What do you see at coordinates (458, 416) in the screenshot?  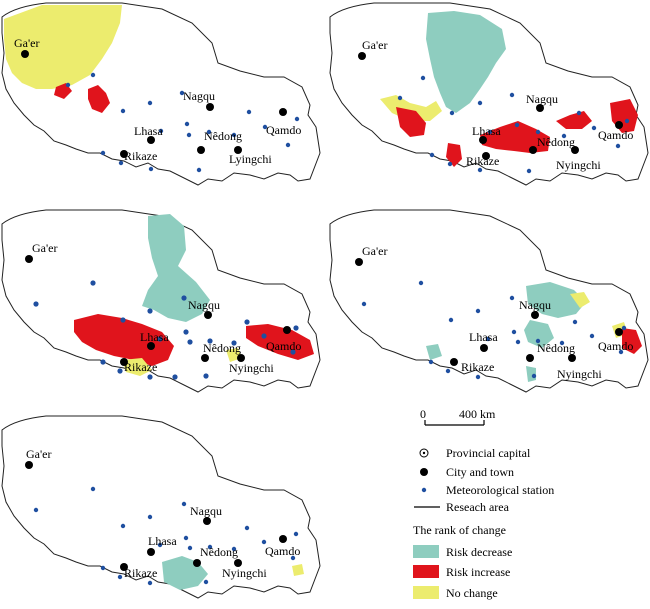 I see `scale-bar: 0 400 km` at bounding box center [458, 416].